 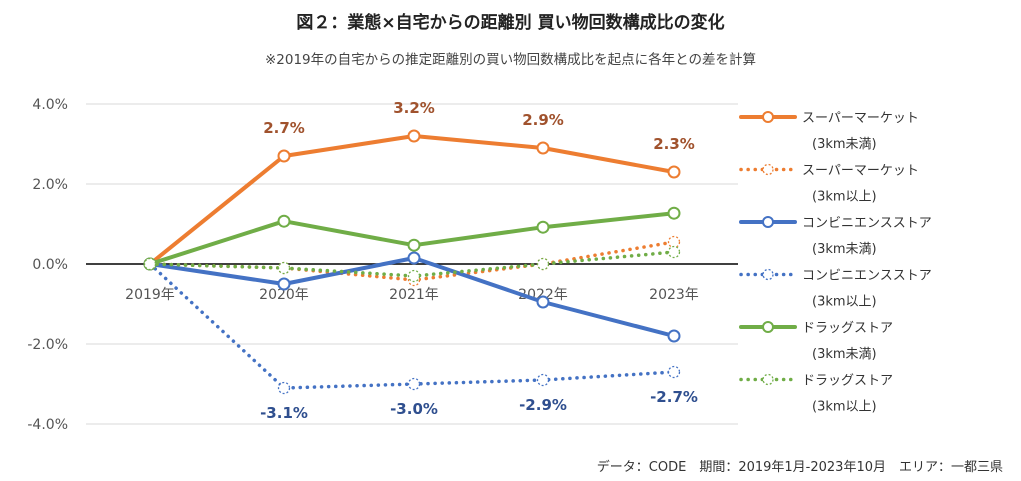 I want to click on x-tick-label: 2023年, so click(x=674, y=295).